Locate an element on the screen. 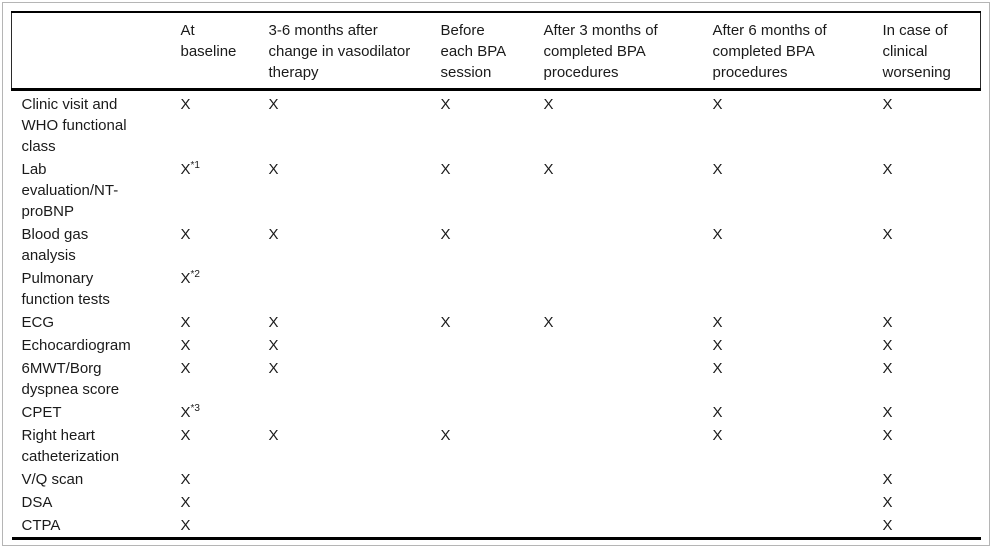 Image resolution: width=992 pixels, height=548 pixels. table-row: Blood gas analysis X X X X X is located at coordinates (496, 245).